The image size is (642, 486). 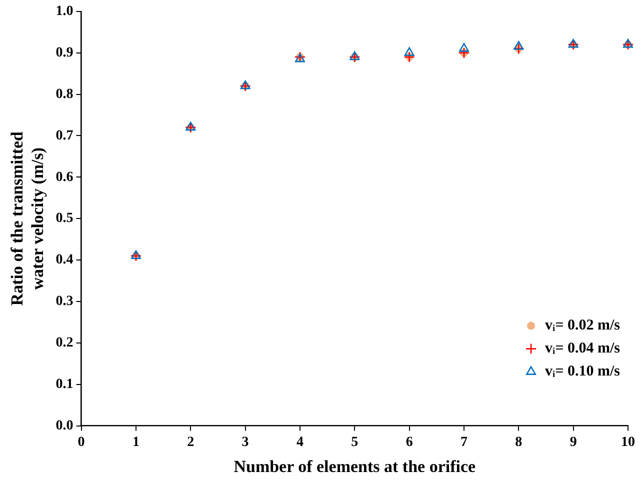 What do you see at coordinates (582, 348) in the screenshot?
I see `legend-label: vᵢ= 0.04 m/s` at bounding box center [582, 348].